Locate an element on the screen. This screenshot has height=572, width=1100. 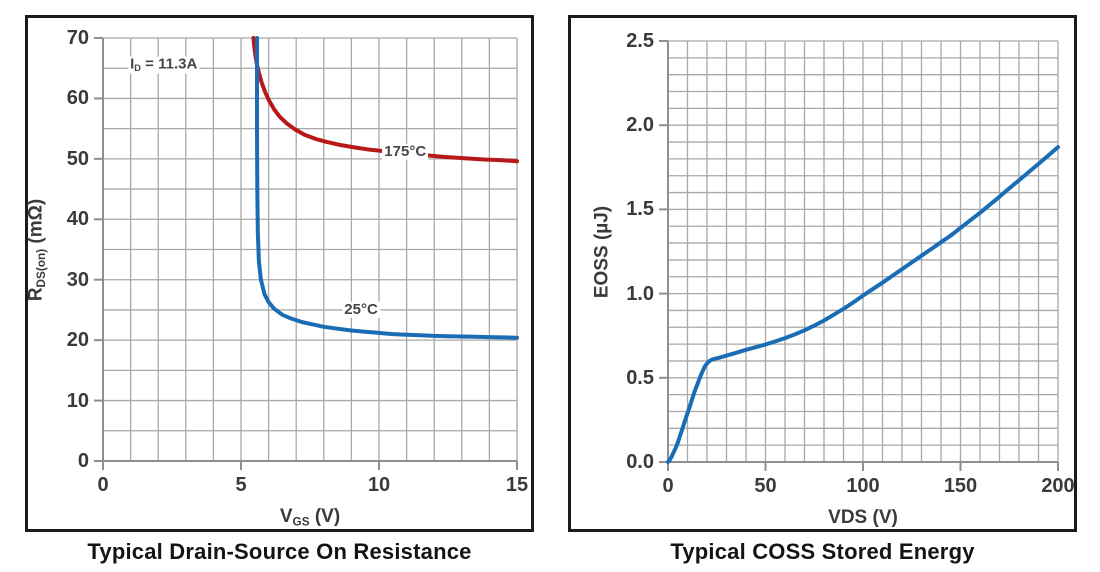
y-tick-label: 2.0 is located at coordinates (640, 125).